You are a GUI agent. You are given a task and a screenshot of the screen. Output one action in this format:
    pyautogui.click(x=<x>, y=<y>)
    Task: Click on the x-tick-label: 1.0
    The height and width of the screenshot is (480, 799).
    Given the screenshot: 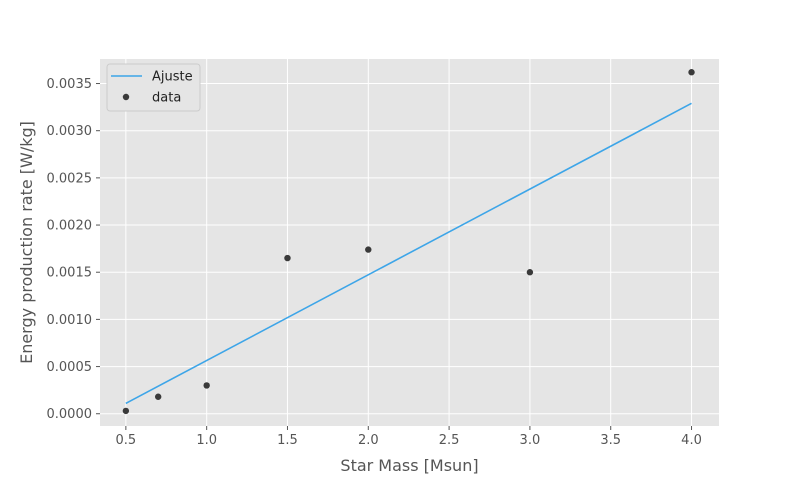 What is the action you would take?
    pyautogui.click(x=206, y=440)
    